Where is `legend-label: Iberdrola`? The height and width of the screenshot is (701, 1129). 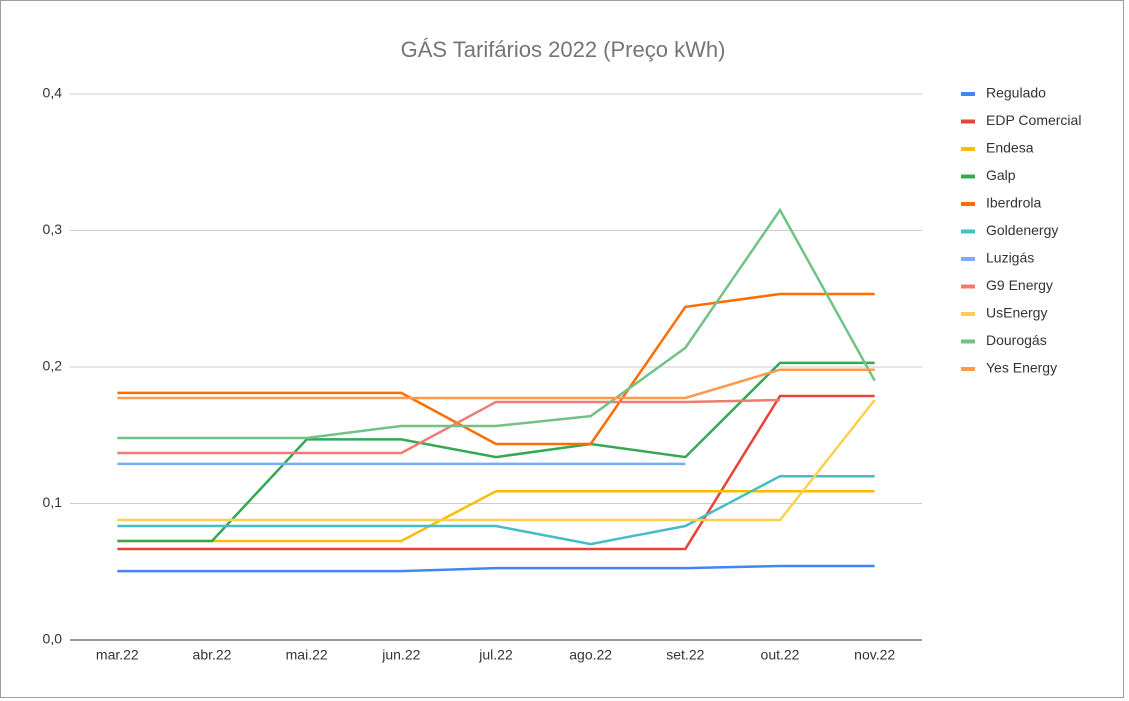
legend-label: Iberdrola is located at coordinates (1013, 203).